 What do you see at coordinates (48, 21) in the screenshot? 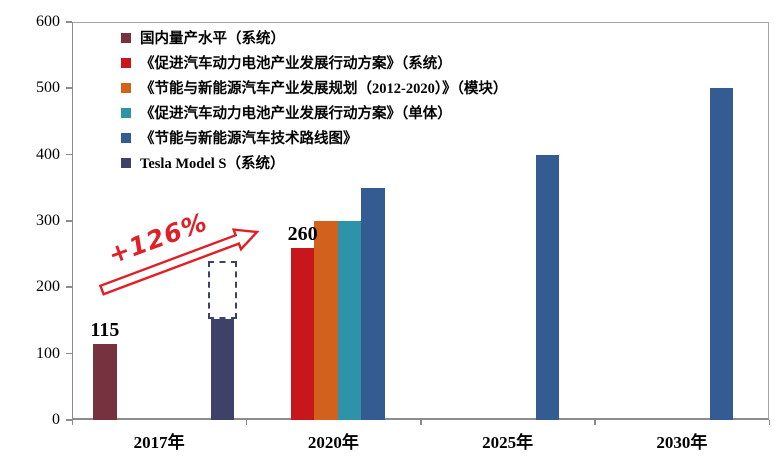
I see `y-axis-tick-label: 600` at bounding box center [48, 21].